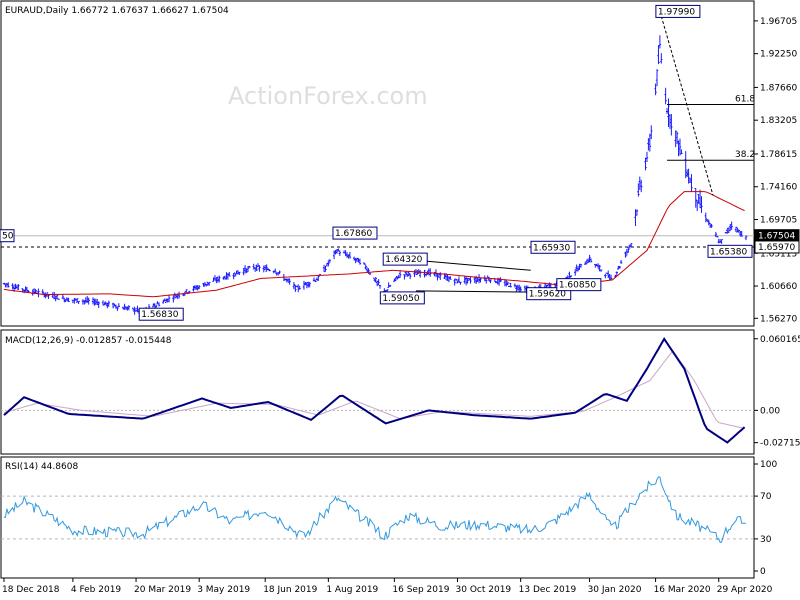 The width and height of the screenshot is (800, 600). What do you see at coordinates (766, 497) in the screenshot?
I see `rsi-y-tick-label: 70` at bounding box center [766, 497].